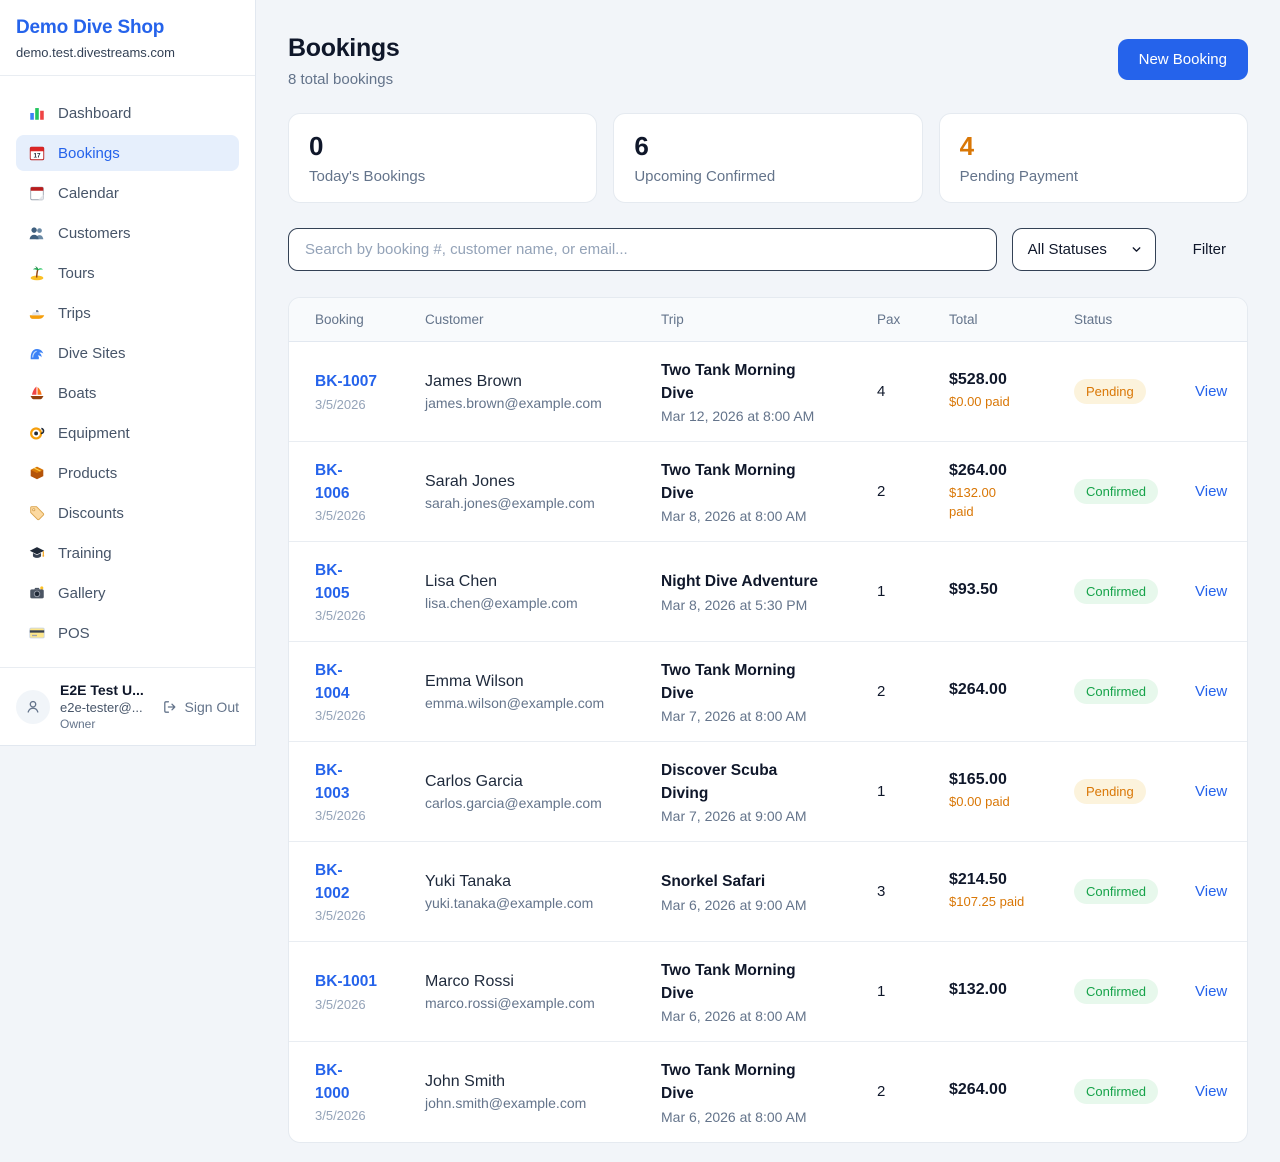  What do you see at coordinates (1209, 249) in the screenshot?
I see `filter-button: Filter` at bounding box center [1209, 249].